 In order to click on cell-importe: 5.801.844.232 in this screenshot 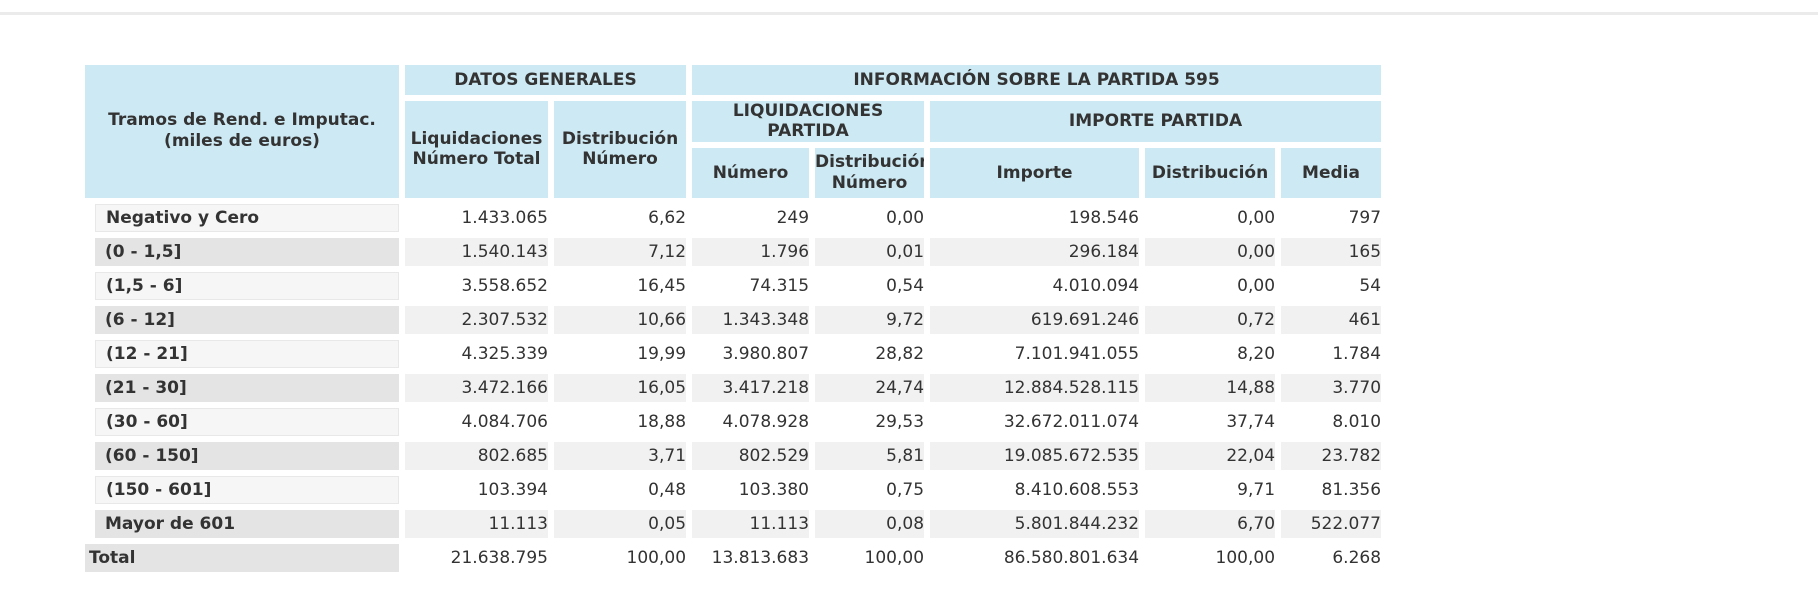, I will do `click(1035, 523)`.